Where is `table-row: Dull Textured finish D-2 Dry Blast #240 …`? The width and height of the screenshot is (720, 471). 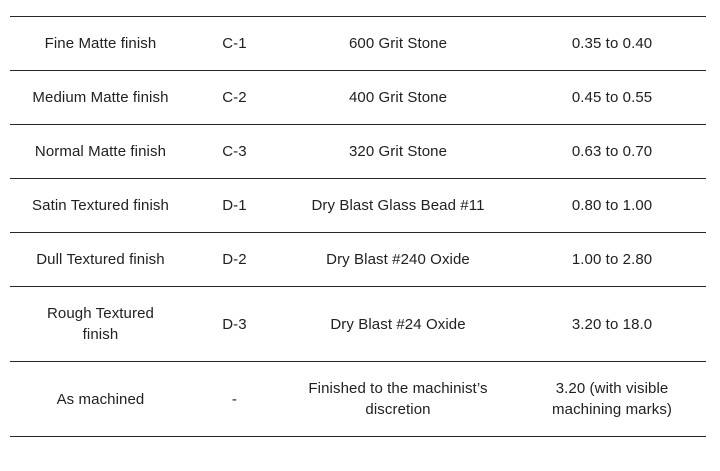
table-row: Dull Textured finish D-2 Dry Blast #240 … is located at coordinates (358, 259).